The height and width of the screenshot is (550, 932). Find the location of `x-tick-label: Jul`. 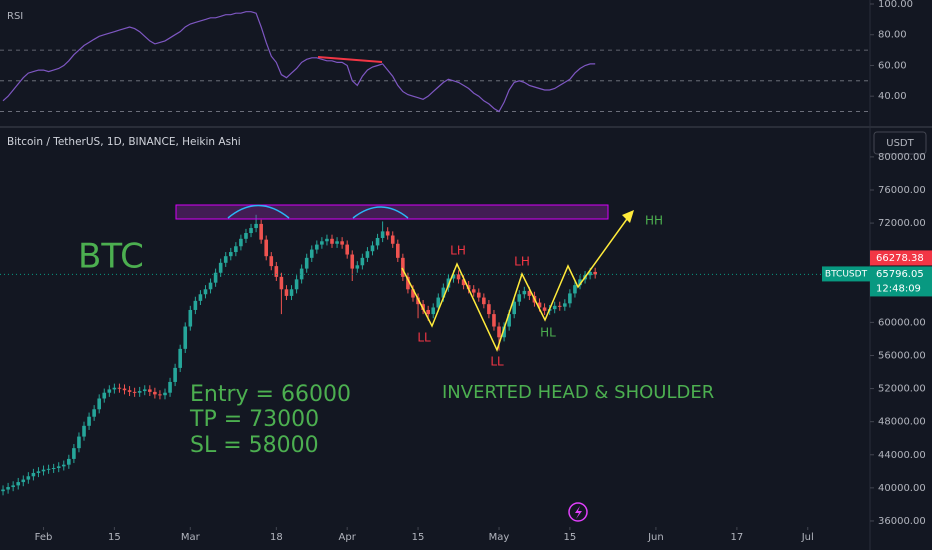

x-tick-label: Jul is located at coordinates (807, 537).